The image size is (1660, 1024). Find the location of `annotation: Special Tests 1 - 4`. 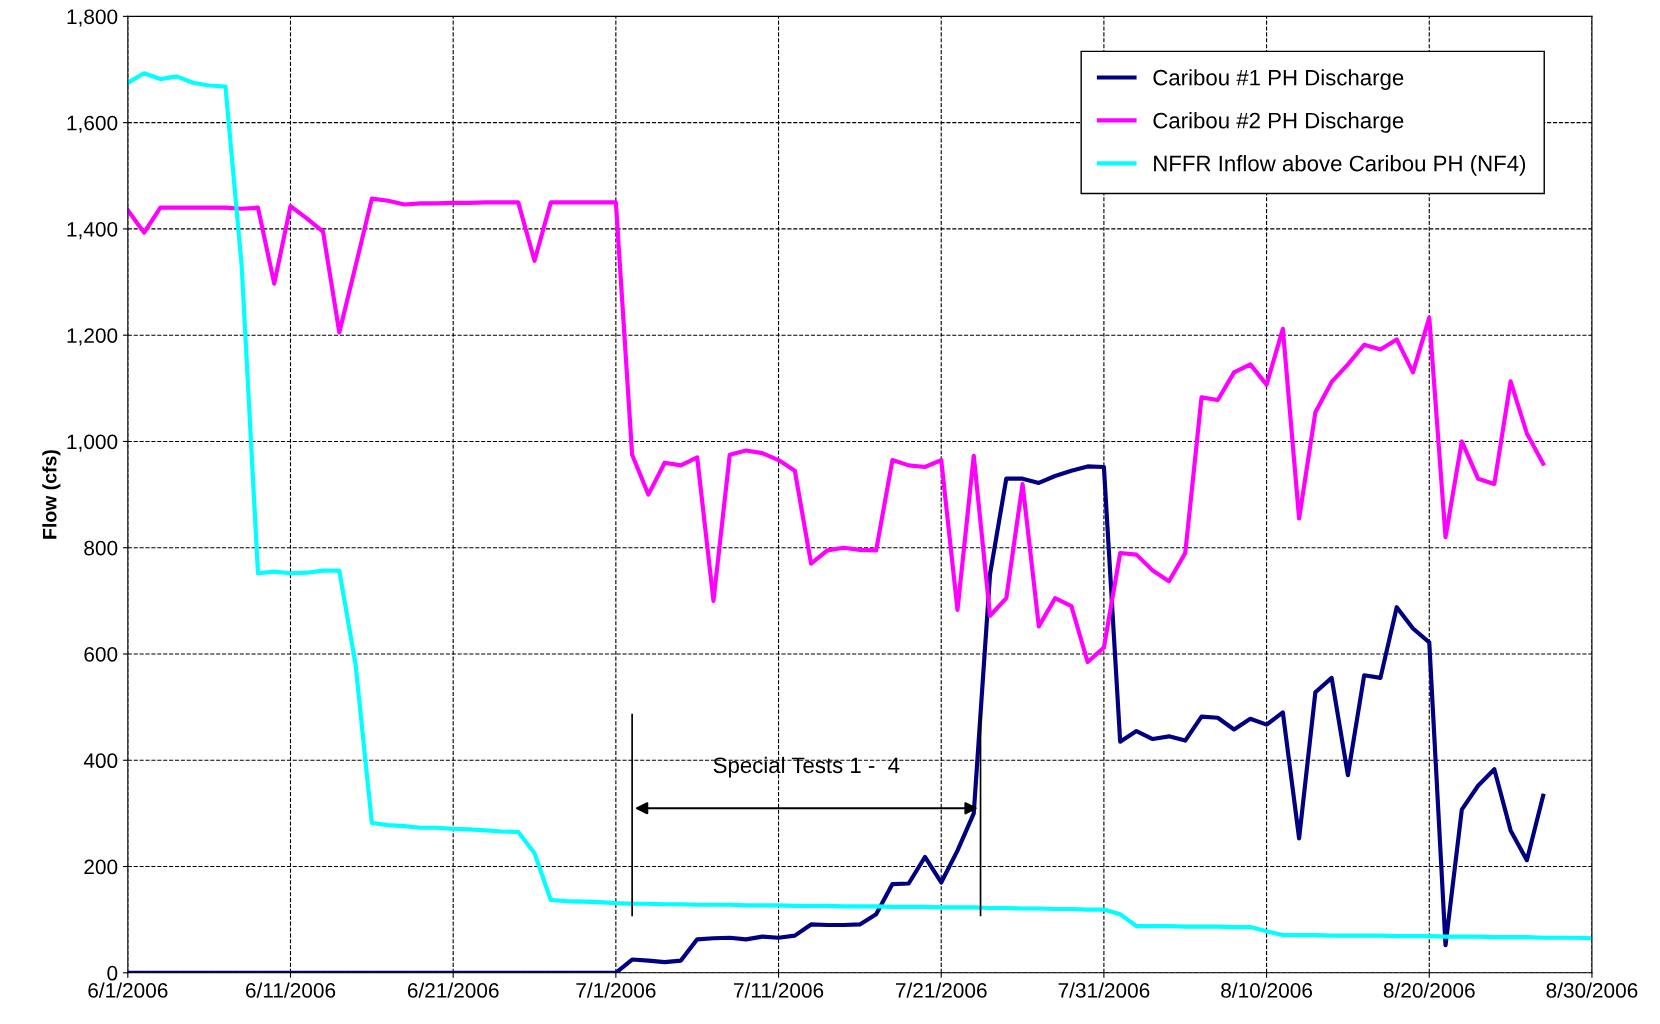

annotation: Special Tests 1 - 4 is located at coordinates (806, 767).